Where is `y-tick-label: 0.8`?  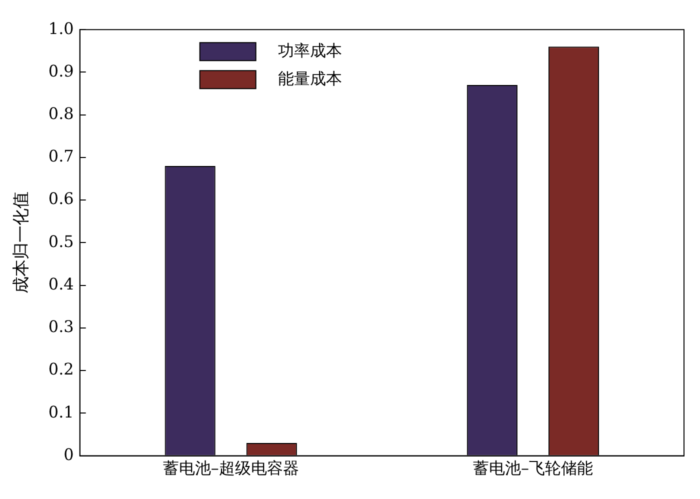
y-tick-label: 0.8 is located at coordinates (61, 113).